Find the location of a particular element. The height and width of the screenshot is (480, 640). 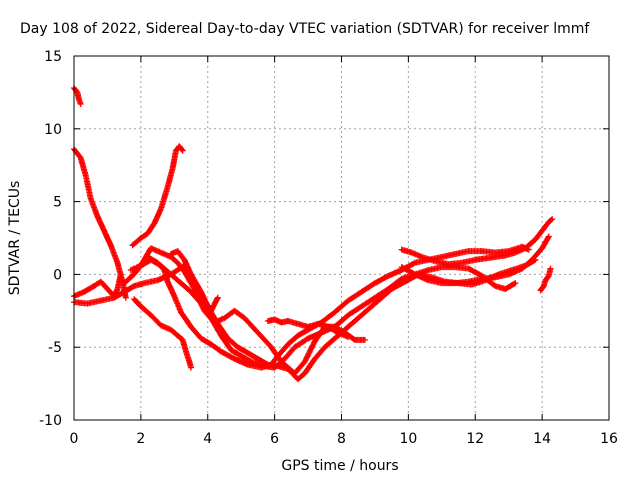

series-track-n is located at coordinates (545, 279).